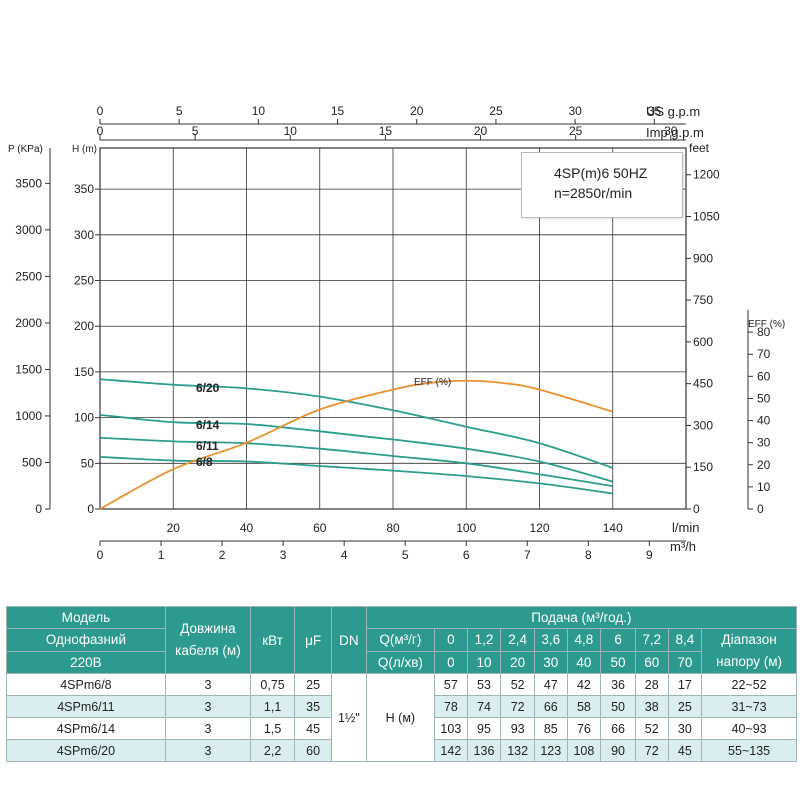  Describe the element at coordinates (655, 111) in the screenshot. I see `tick-label-us: 35` at that location.